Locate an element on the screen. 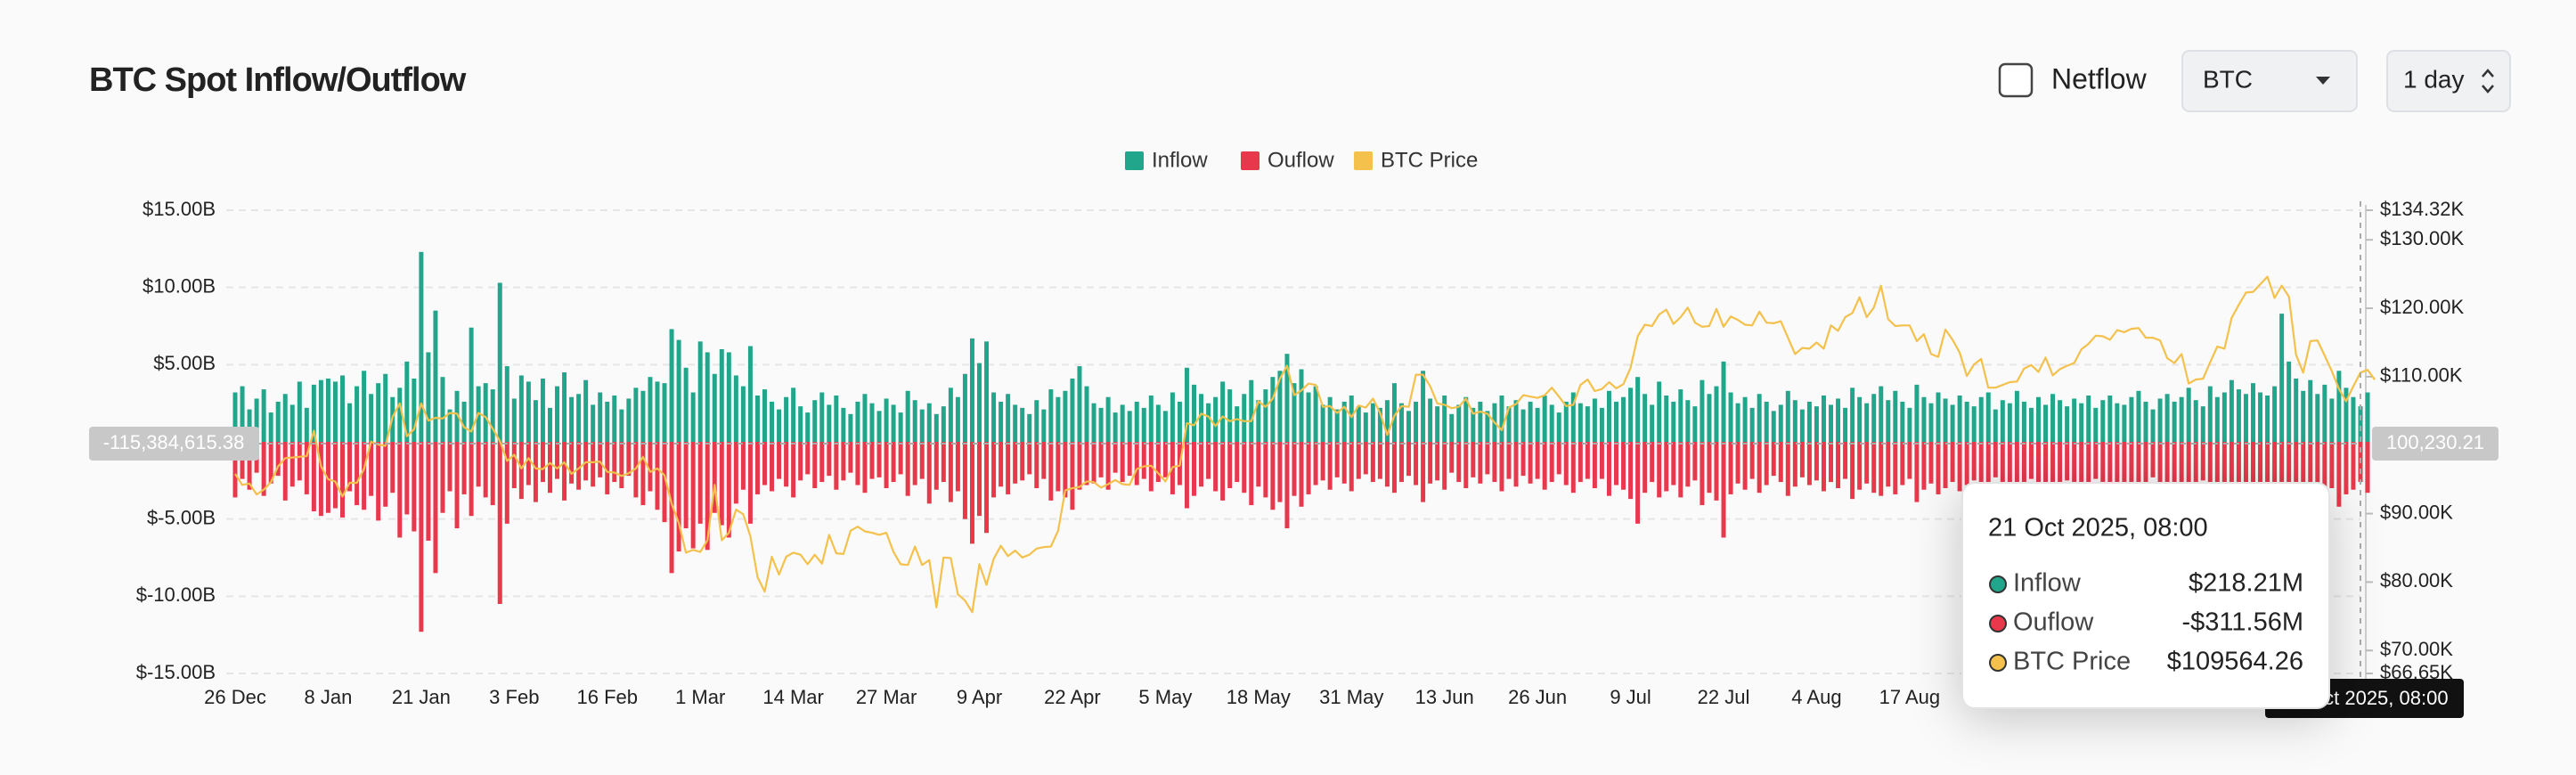  interval-select: 1 day is located at coordinates (2448, 81).